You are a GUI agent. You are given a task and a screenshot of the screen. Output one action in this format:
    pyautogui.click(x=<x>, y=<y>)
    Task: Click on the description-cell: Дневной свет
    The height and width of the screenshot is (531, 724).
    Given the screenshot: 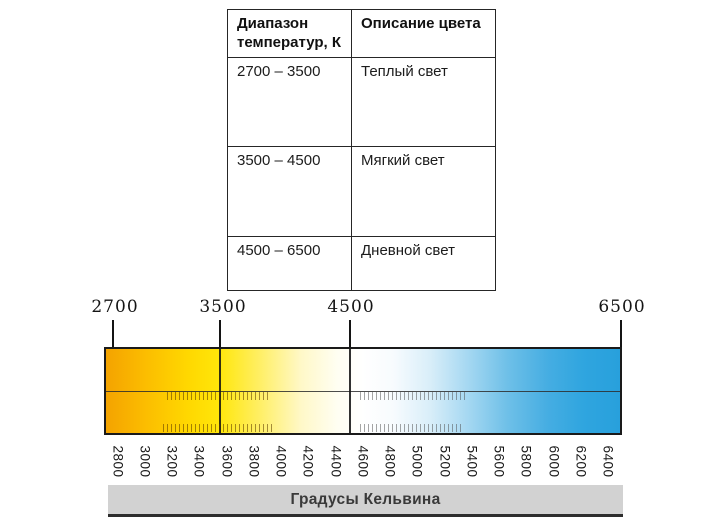 What is the action you would take?
    pyautogui.click(x=423, y=263)
    